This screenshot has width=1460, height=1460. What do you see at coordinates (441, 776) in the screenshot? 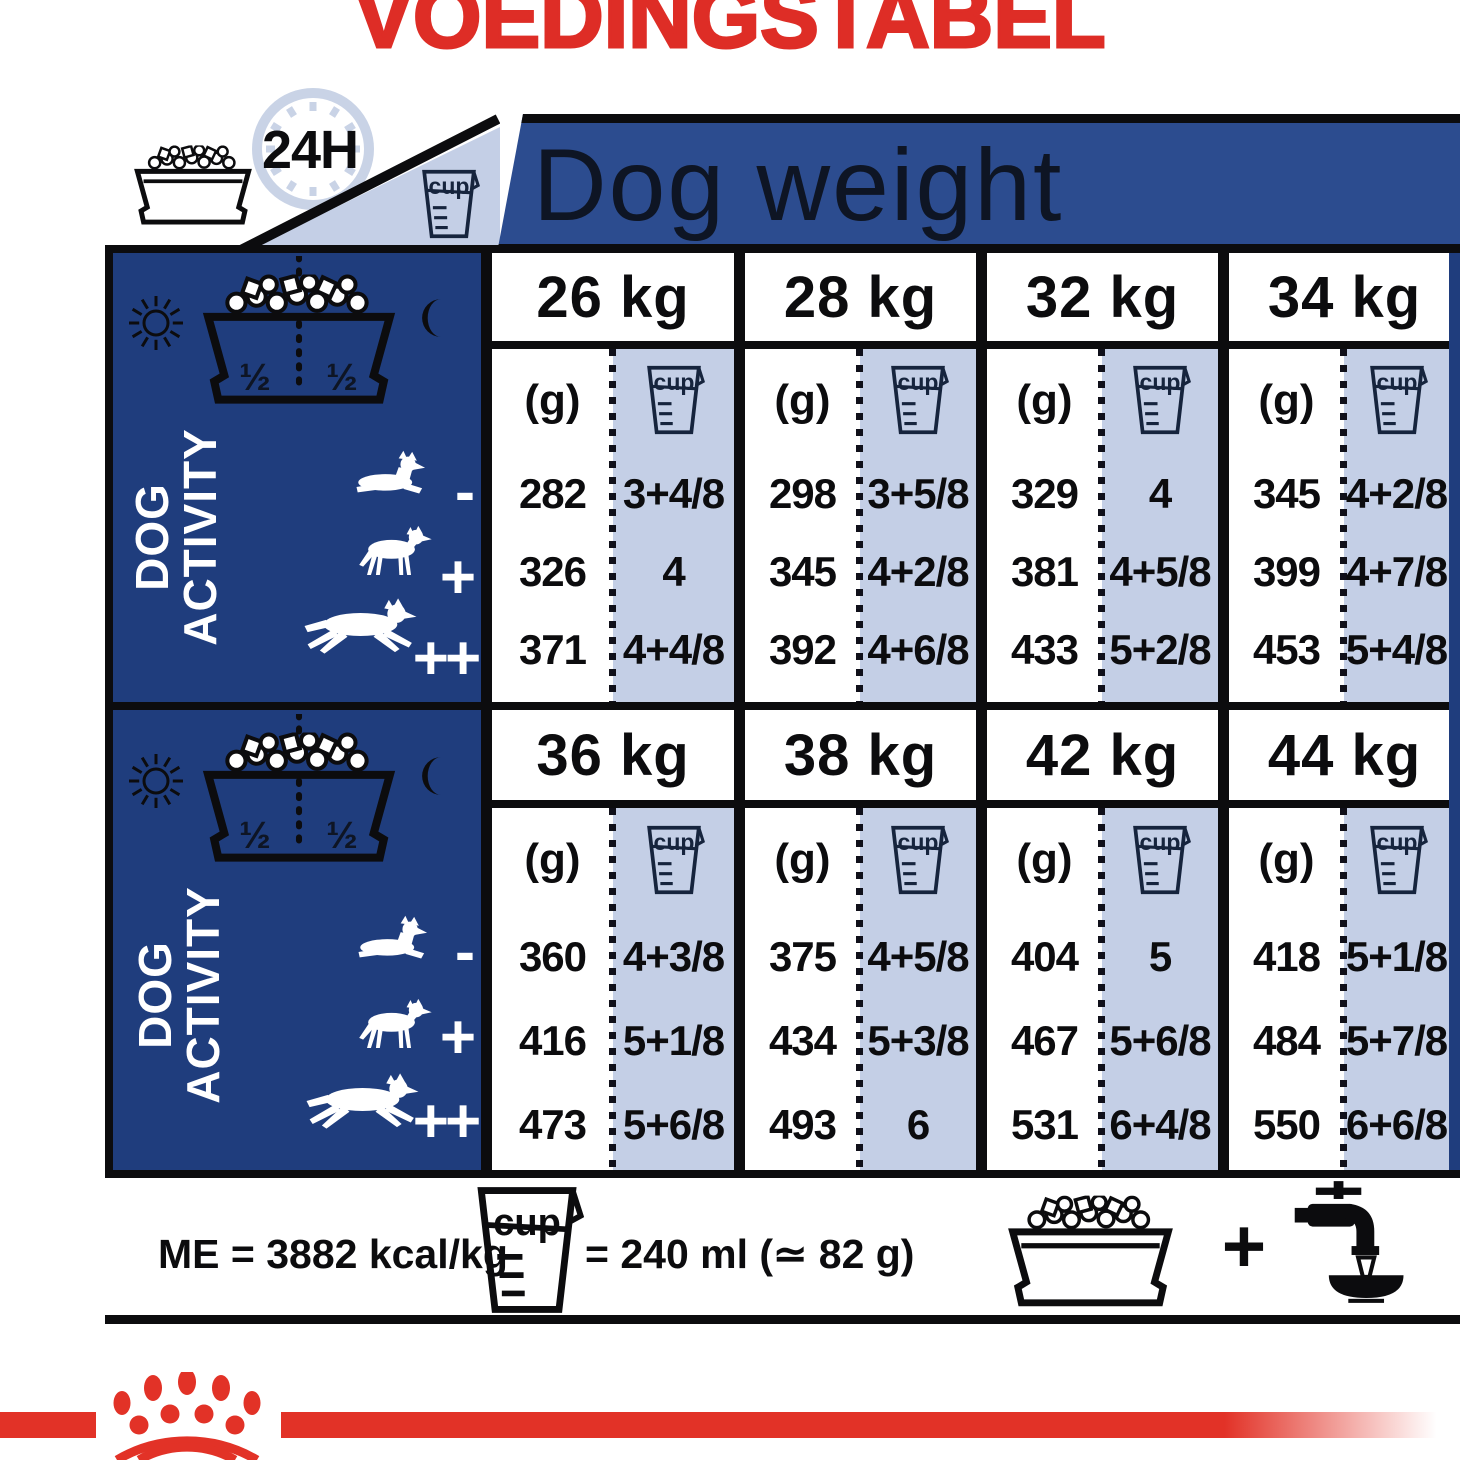
I see `moon-icon` at bounding box center [441, 776].